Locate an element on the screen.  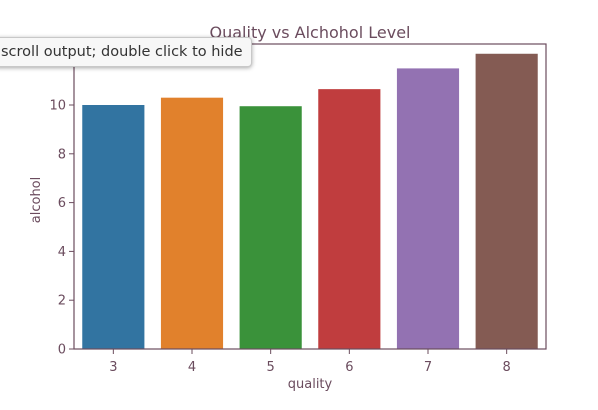
chart-title: Quality vs Alchohol Level is located at coordinates (310, 32).